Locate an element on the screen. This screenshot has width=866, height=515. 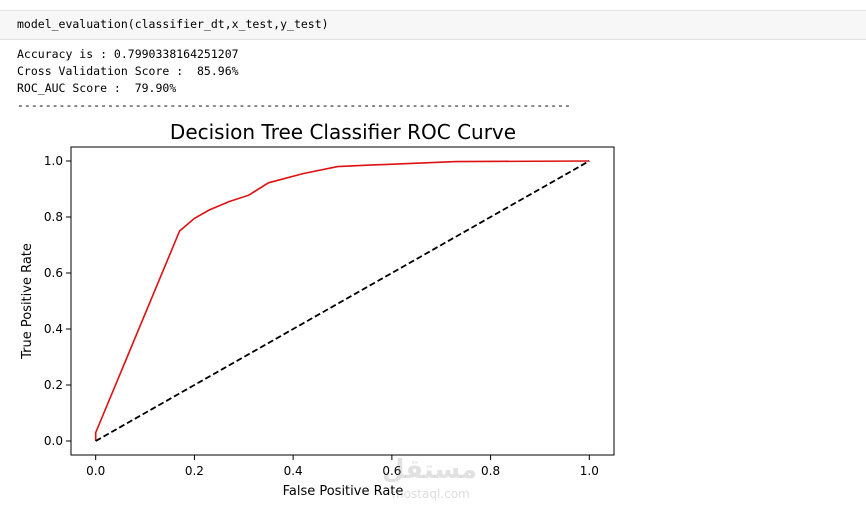
x-tick-label: 0.2 is located at coordinates (194, 471).